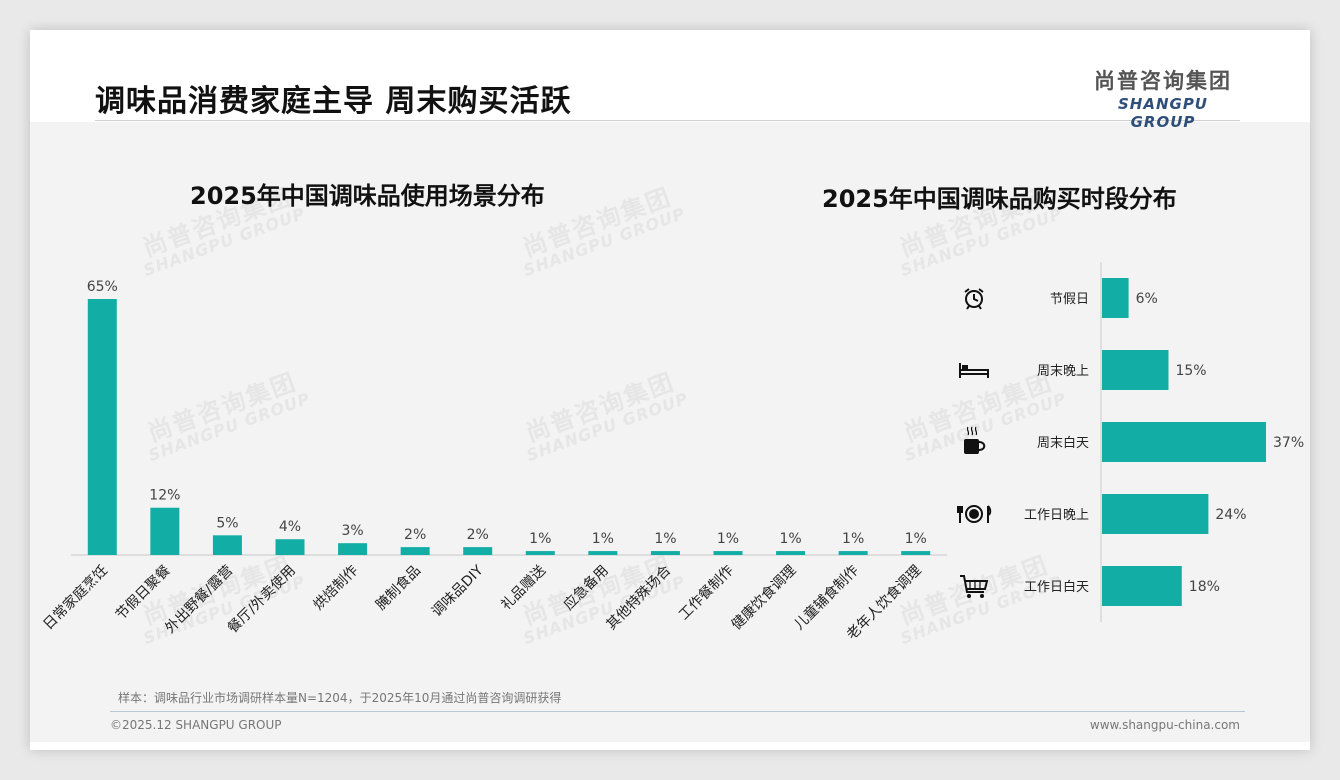 This screenshot has width=1340, height=780. Describe the element at coordinates (335, 588) in the screenshot. I see `category-label: 烘焙制作` at that location.